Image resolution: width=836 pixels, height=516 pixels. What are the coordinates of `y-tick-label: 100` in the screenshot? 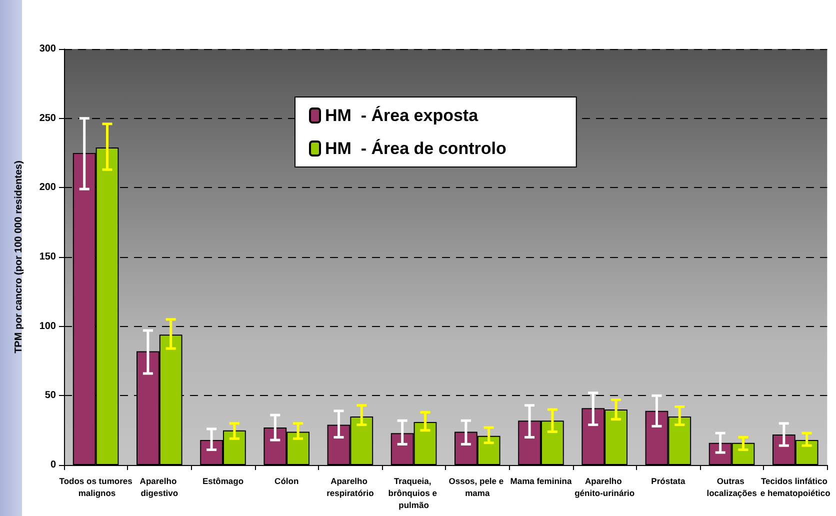 It's located at (47, 326).